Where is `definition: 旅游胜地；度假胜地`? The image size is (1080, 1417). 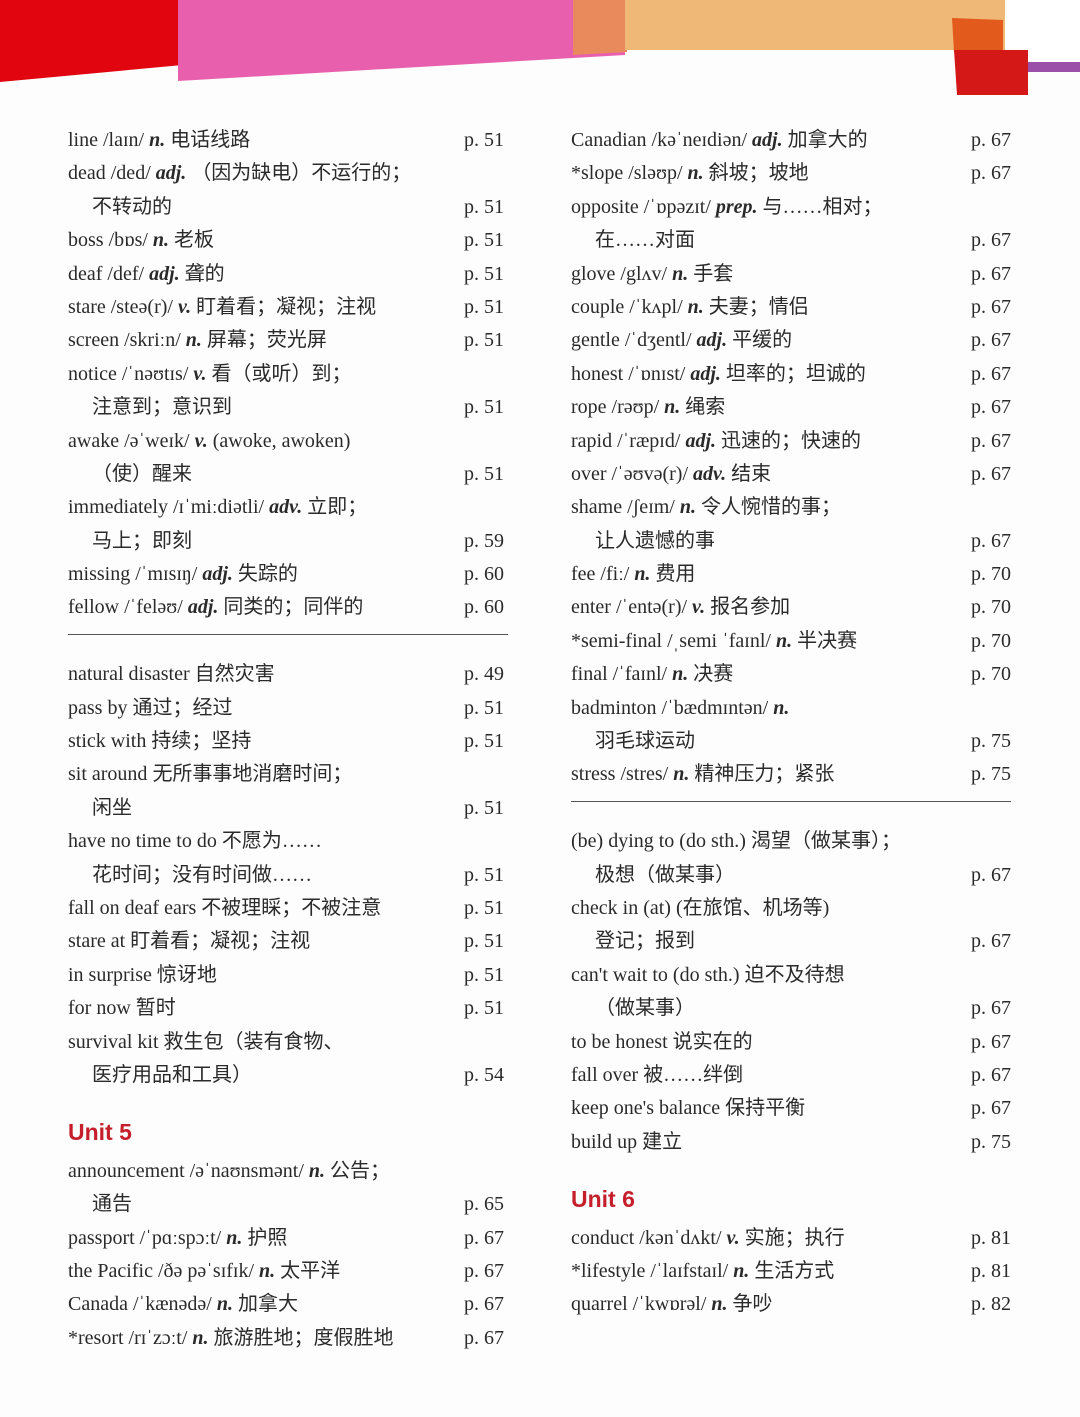
definition: 旅游胜地；度假胜地 is located at coordinates (303, 1337).